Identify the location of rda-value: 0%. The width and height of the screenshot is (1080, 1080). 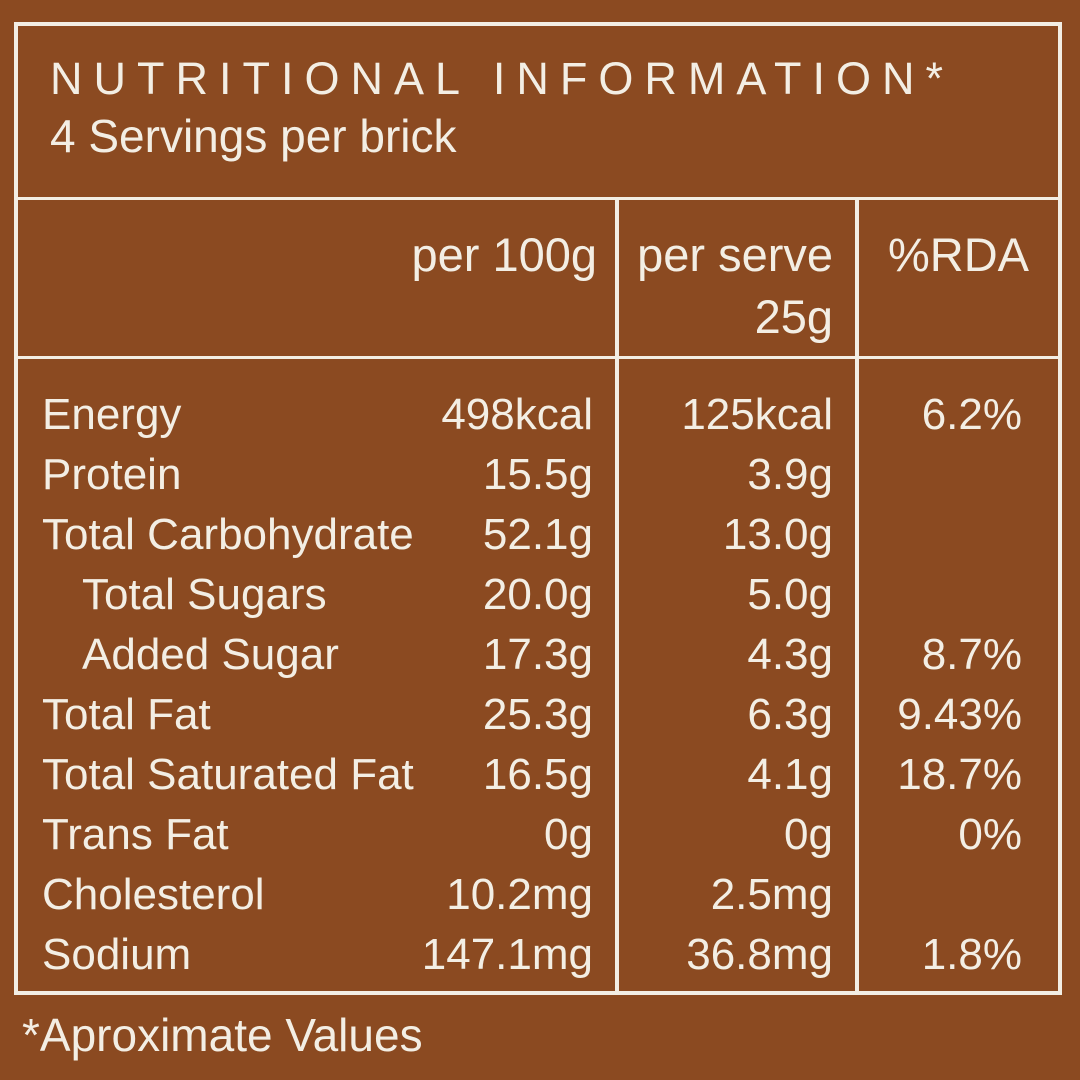
(990, 834).